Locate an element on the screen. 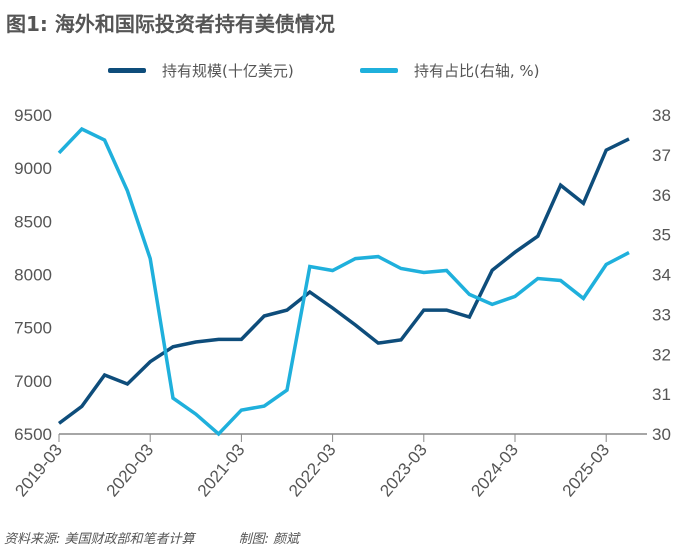 This screenshot has height=553, width=683. x-tick-label: 2023-03 is located at coordinates (403, 470).